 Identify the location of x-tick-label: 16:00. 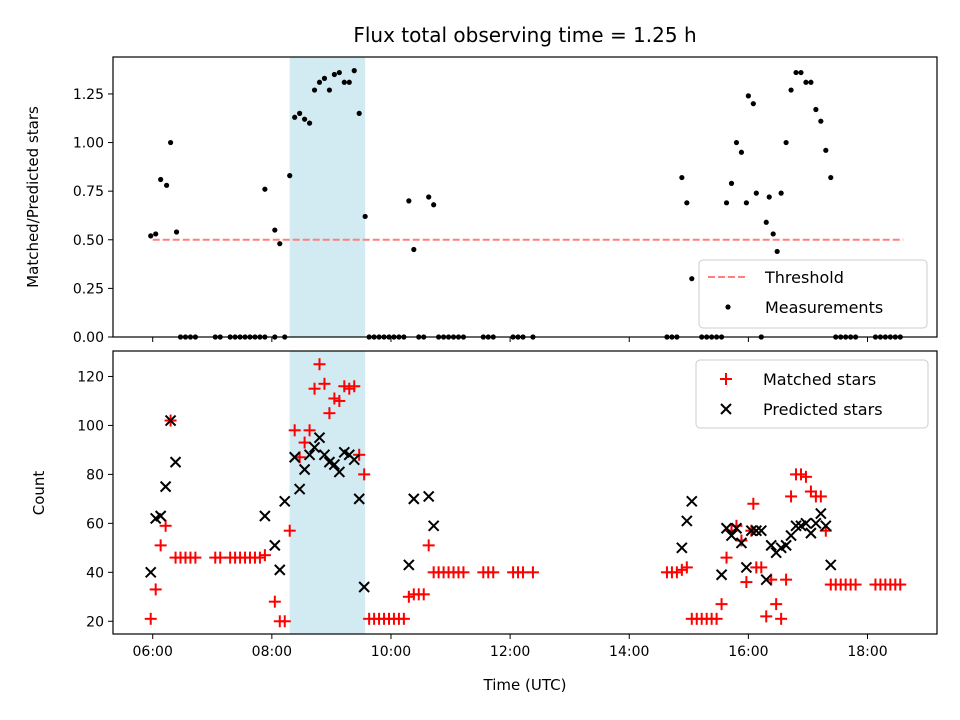
(748, 652).